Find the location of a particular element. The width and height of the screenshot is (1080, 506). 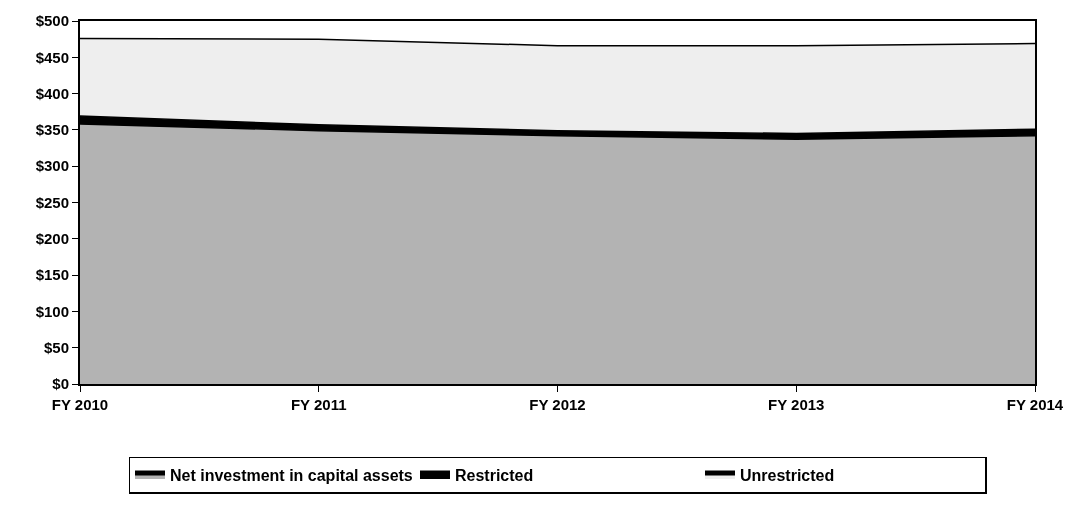

x-tick-label: FY 2010 is located at coordinates (80, 404).